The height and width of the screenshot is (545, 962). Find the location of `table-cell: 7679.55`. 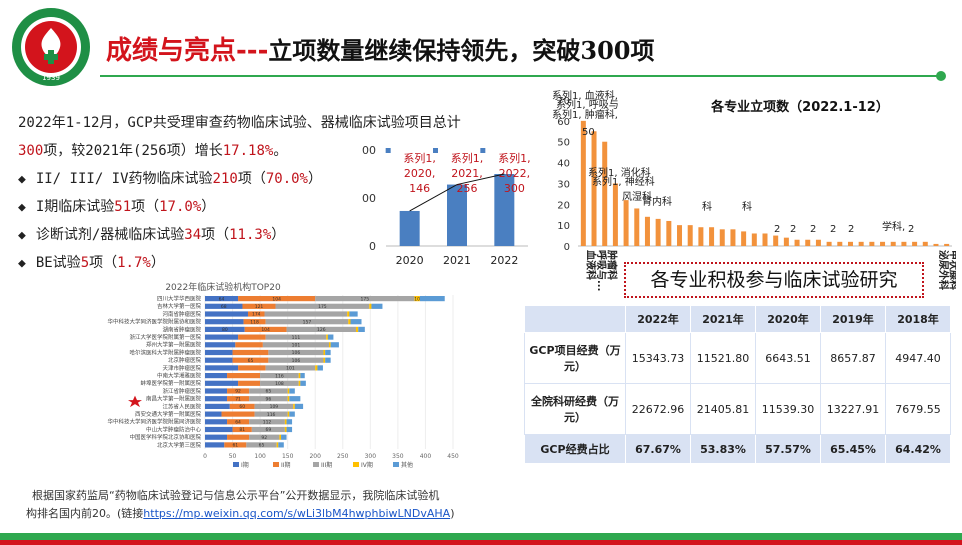

table-cell: 7679.55 is located at coordinates (918, 409).